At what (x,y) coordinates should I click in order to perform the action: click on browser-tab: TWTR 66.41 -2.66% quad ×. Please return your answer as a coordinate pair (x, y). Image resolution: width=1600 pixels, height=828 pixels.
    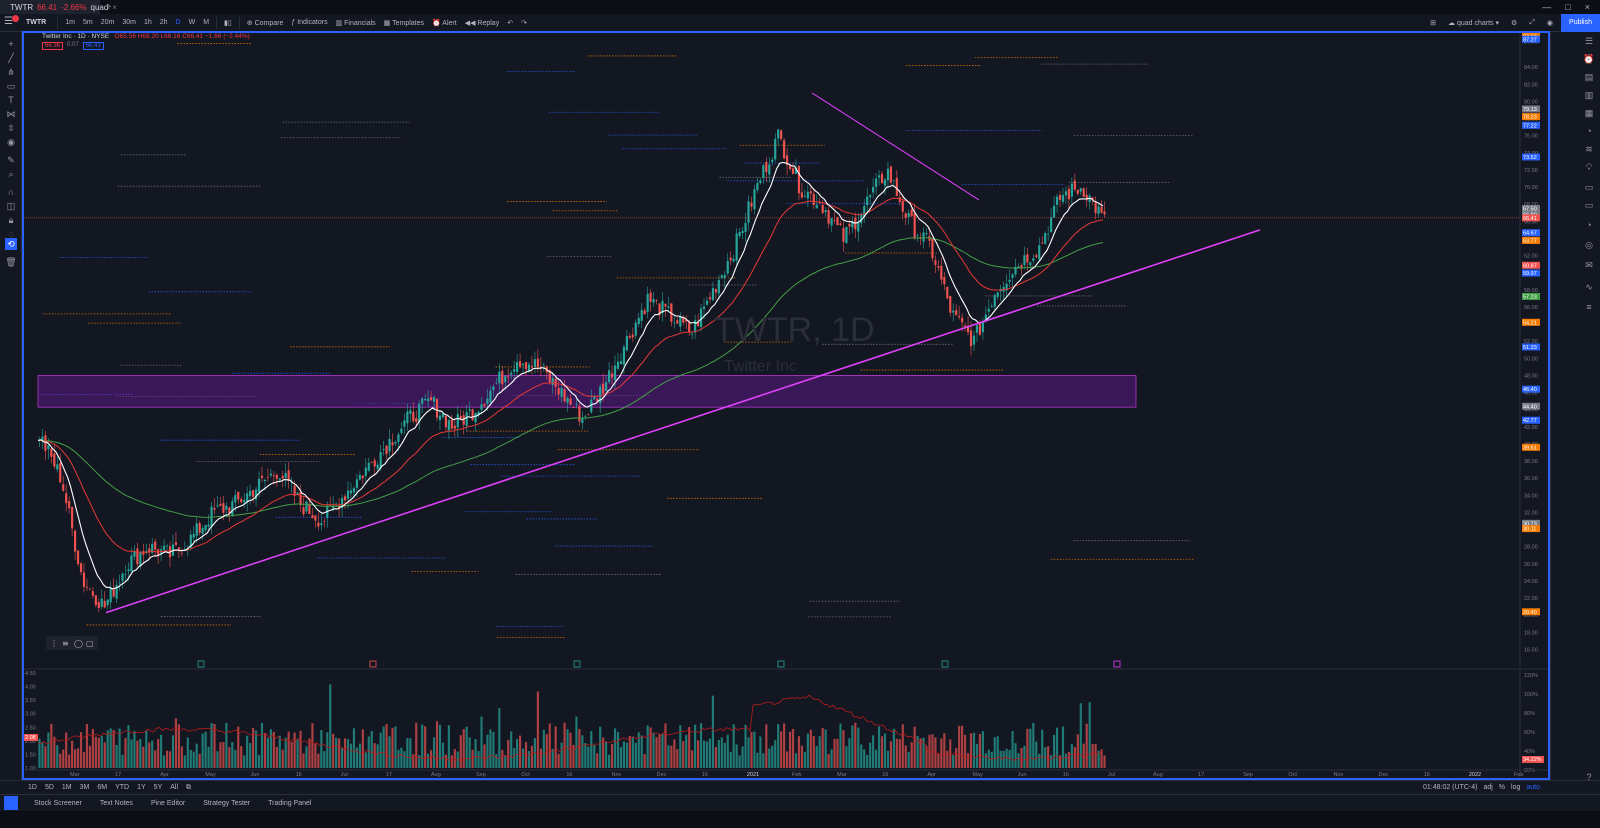
    Looking at the image, I should click on (58, 7).